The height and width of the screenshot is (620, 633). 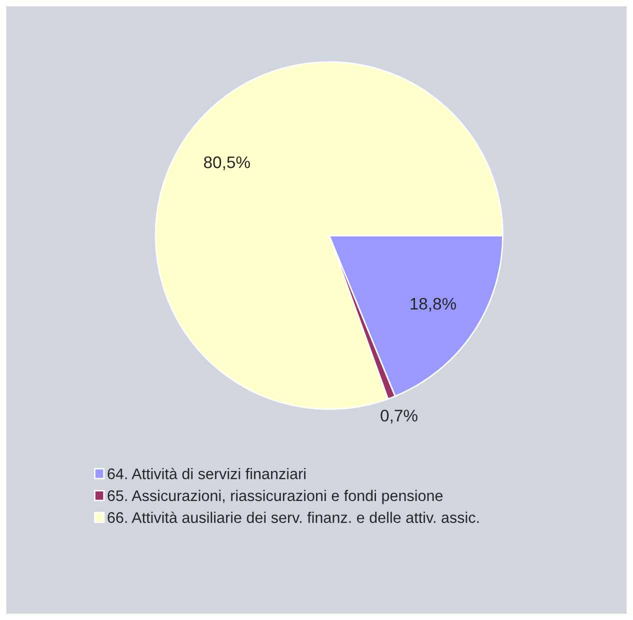 I want to click on data-label: 18,8%, so click(x=433, y=305).